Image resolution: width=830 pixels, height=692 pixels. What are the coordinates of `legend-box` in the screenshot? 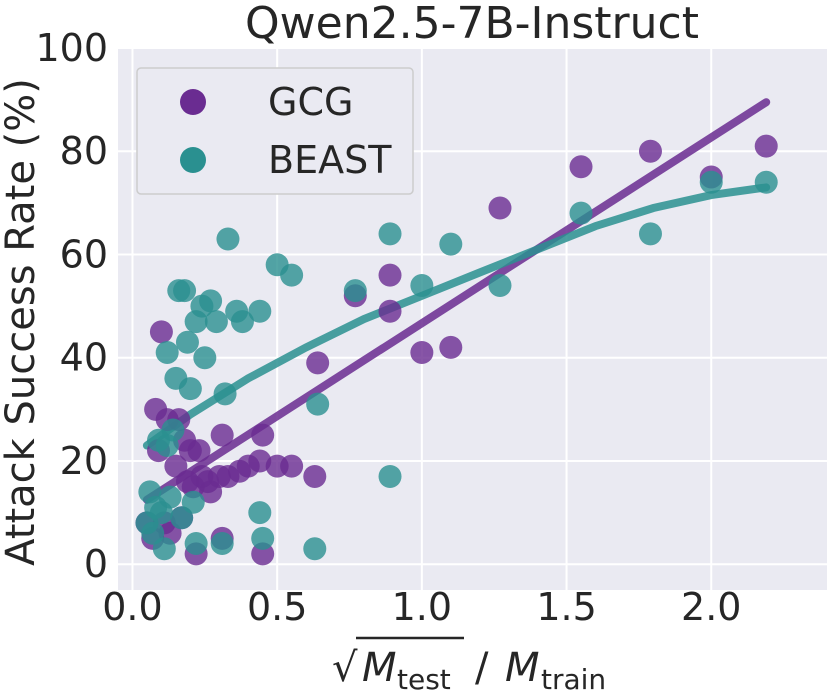 It's located at (275, 131).